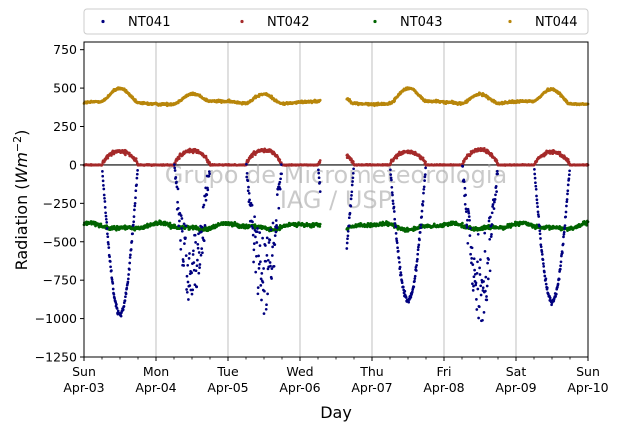  What do you see at coordinates (515, 387) in the screenshot?
I see `x-tick-date-6: Apr-09` at bounding box center [515, 387].